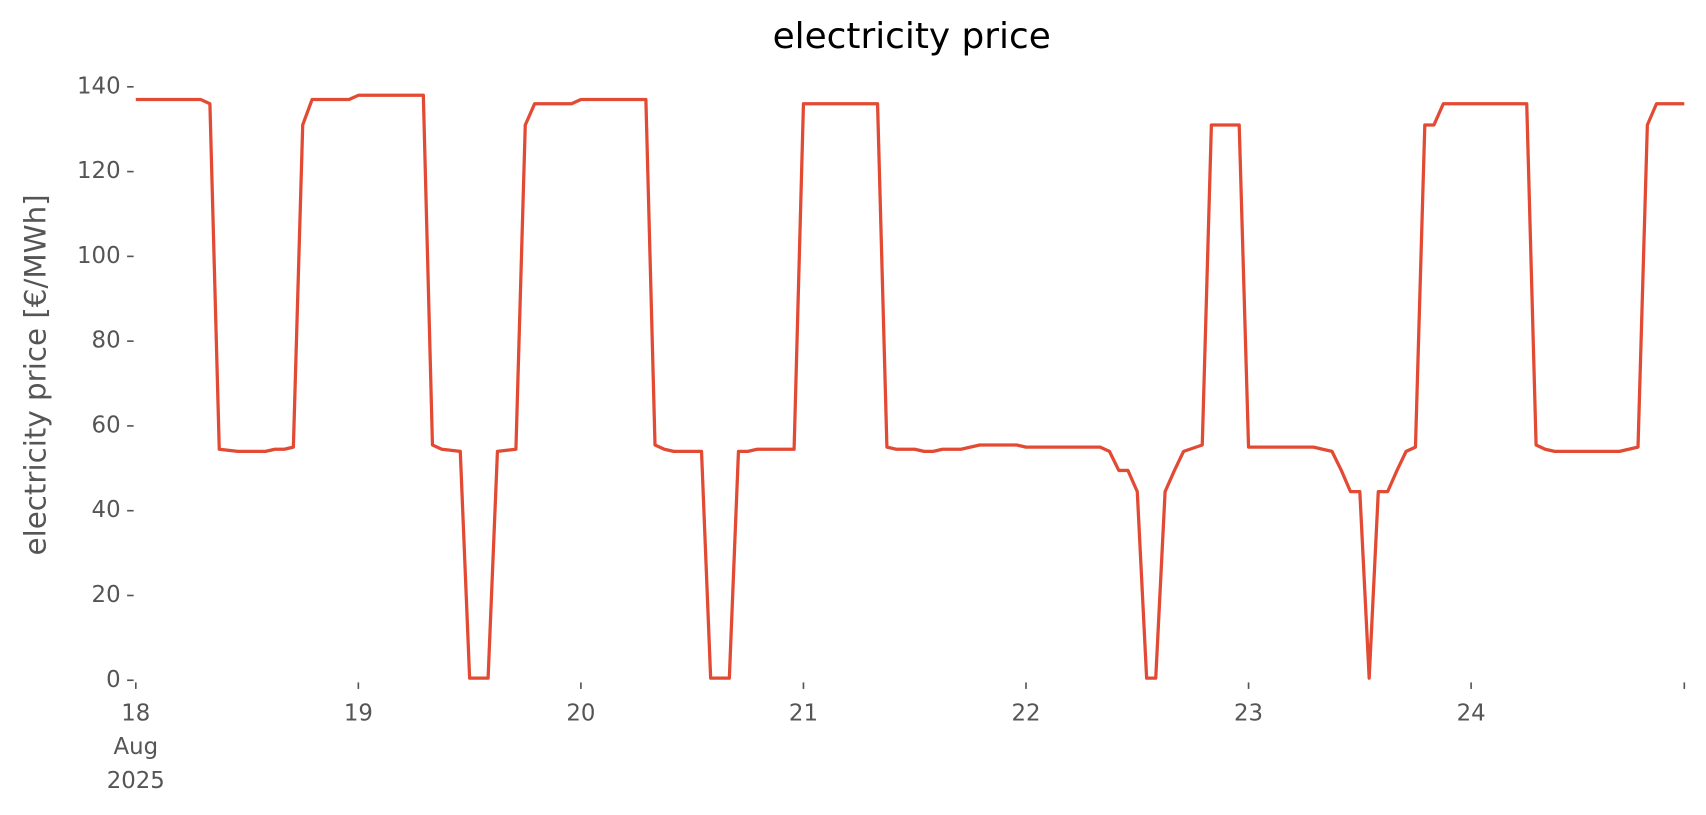  I want to click on x-tick-label: 20, so click(580, 713).